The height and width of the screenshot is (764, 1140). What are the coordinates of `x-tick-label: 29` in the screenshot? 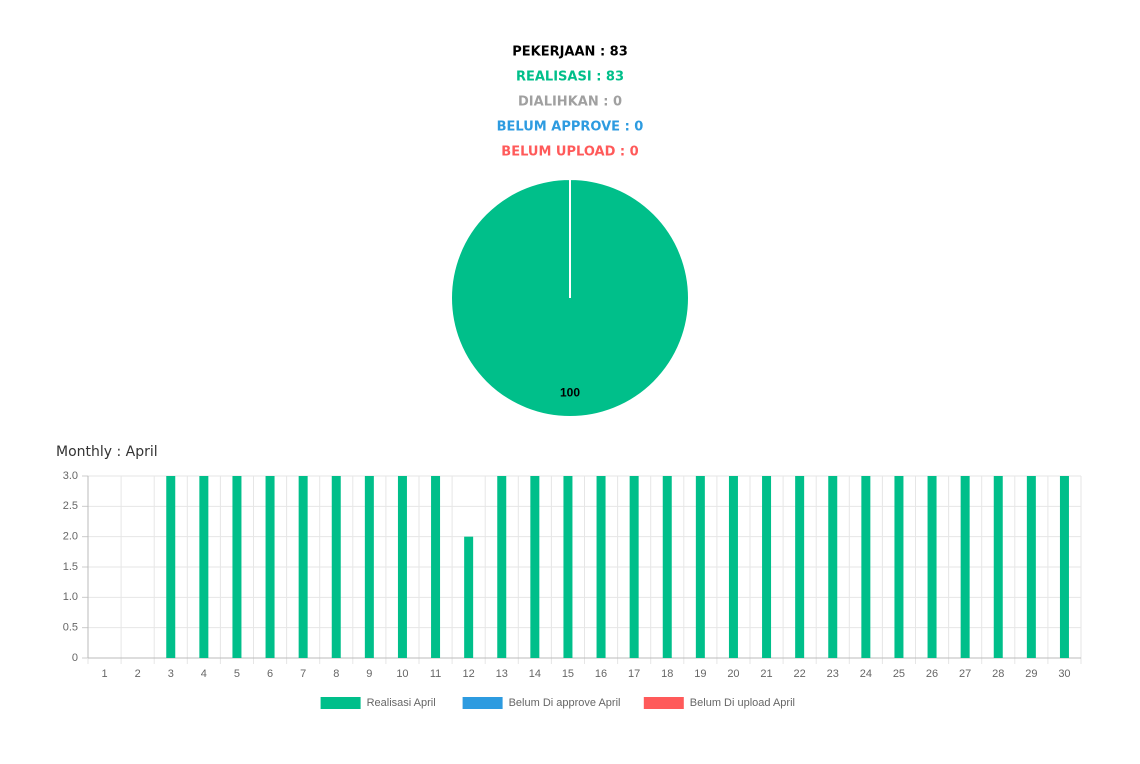 It's located at (1031, 674).